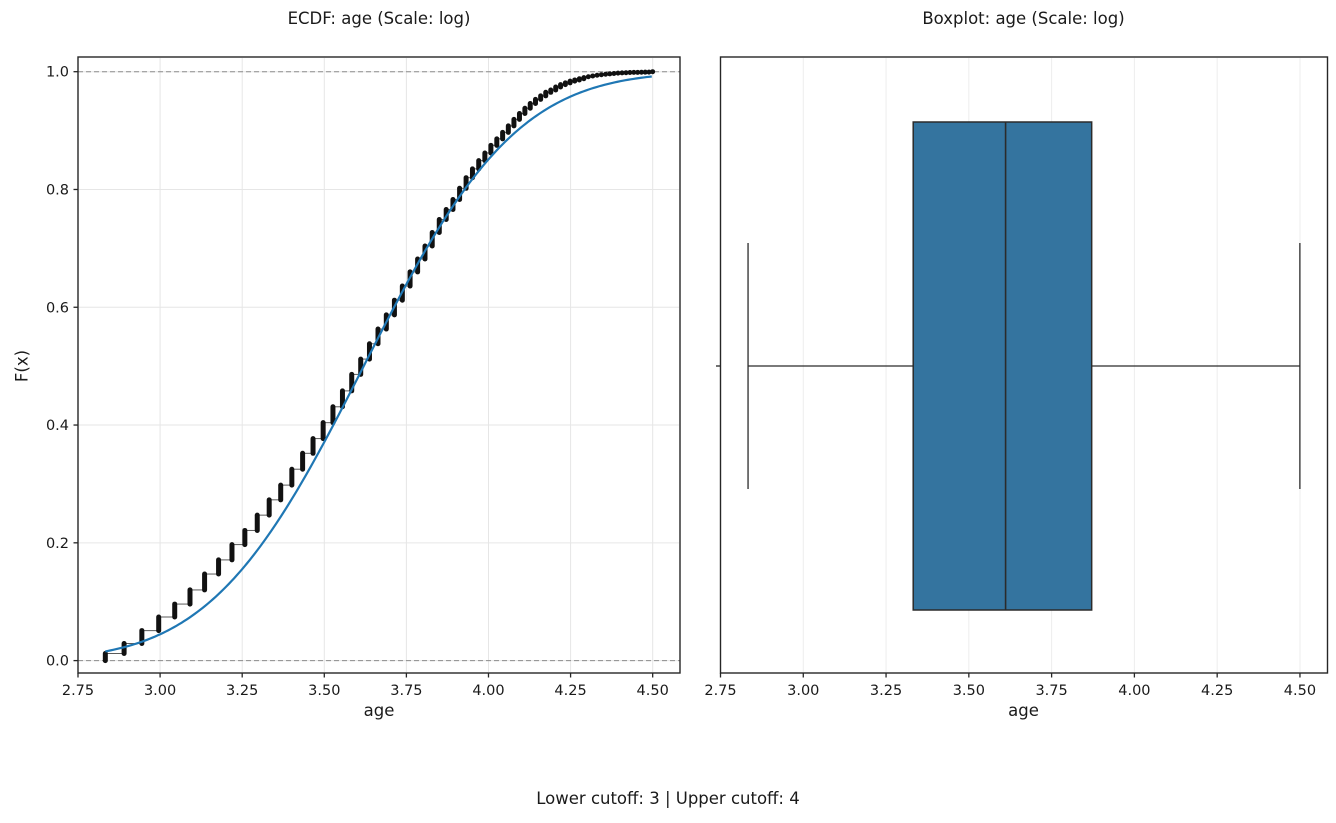 Image resolution: width=1336 pixels, height=823 pixels. What do you see at coordinates (242, 691) in the screenshot?
I see `ecdf-xtick-label: 3.25` at bounding box center [242, 691].